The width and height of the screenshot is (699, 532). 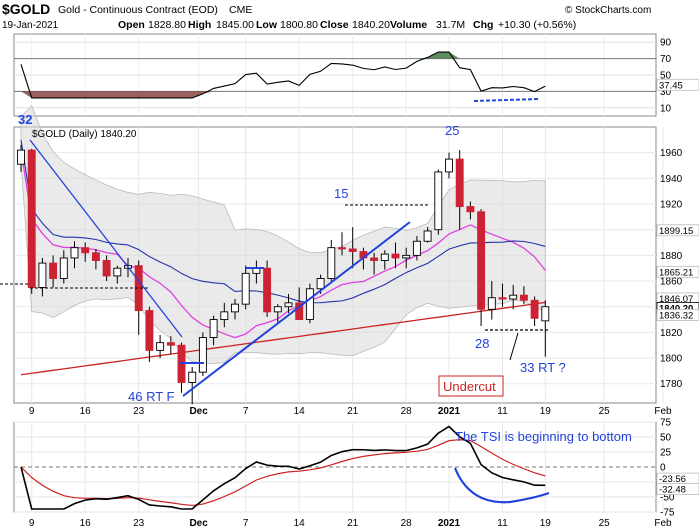 I want to click on price-tick-label: 1880, so click(x=671, y=256).